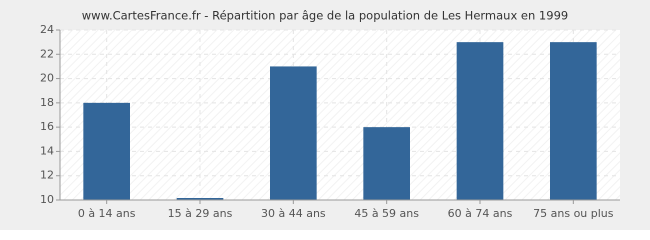  Describe the element at coordinates (47, 175) in the screenshot. I see `y-tick-label: 12` at that location.